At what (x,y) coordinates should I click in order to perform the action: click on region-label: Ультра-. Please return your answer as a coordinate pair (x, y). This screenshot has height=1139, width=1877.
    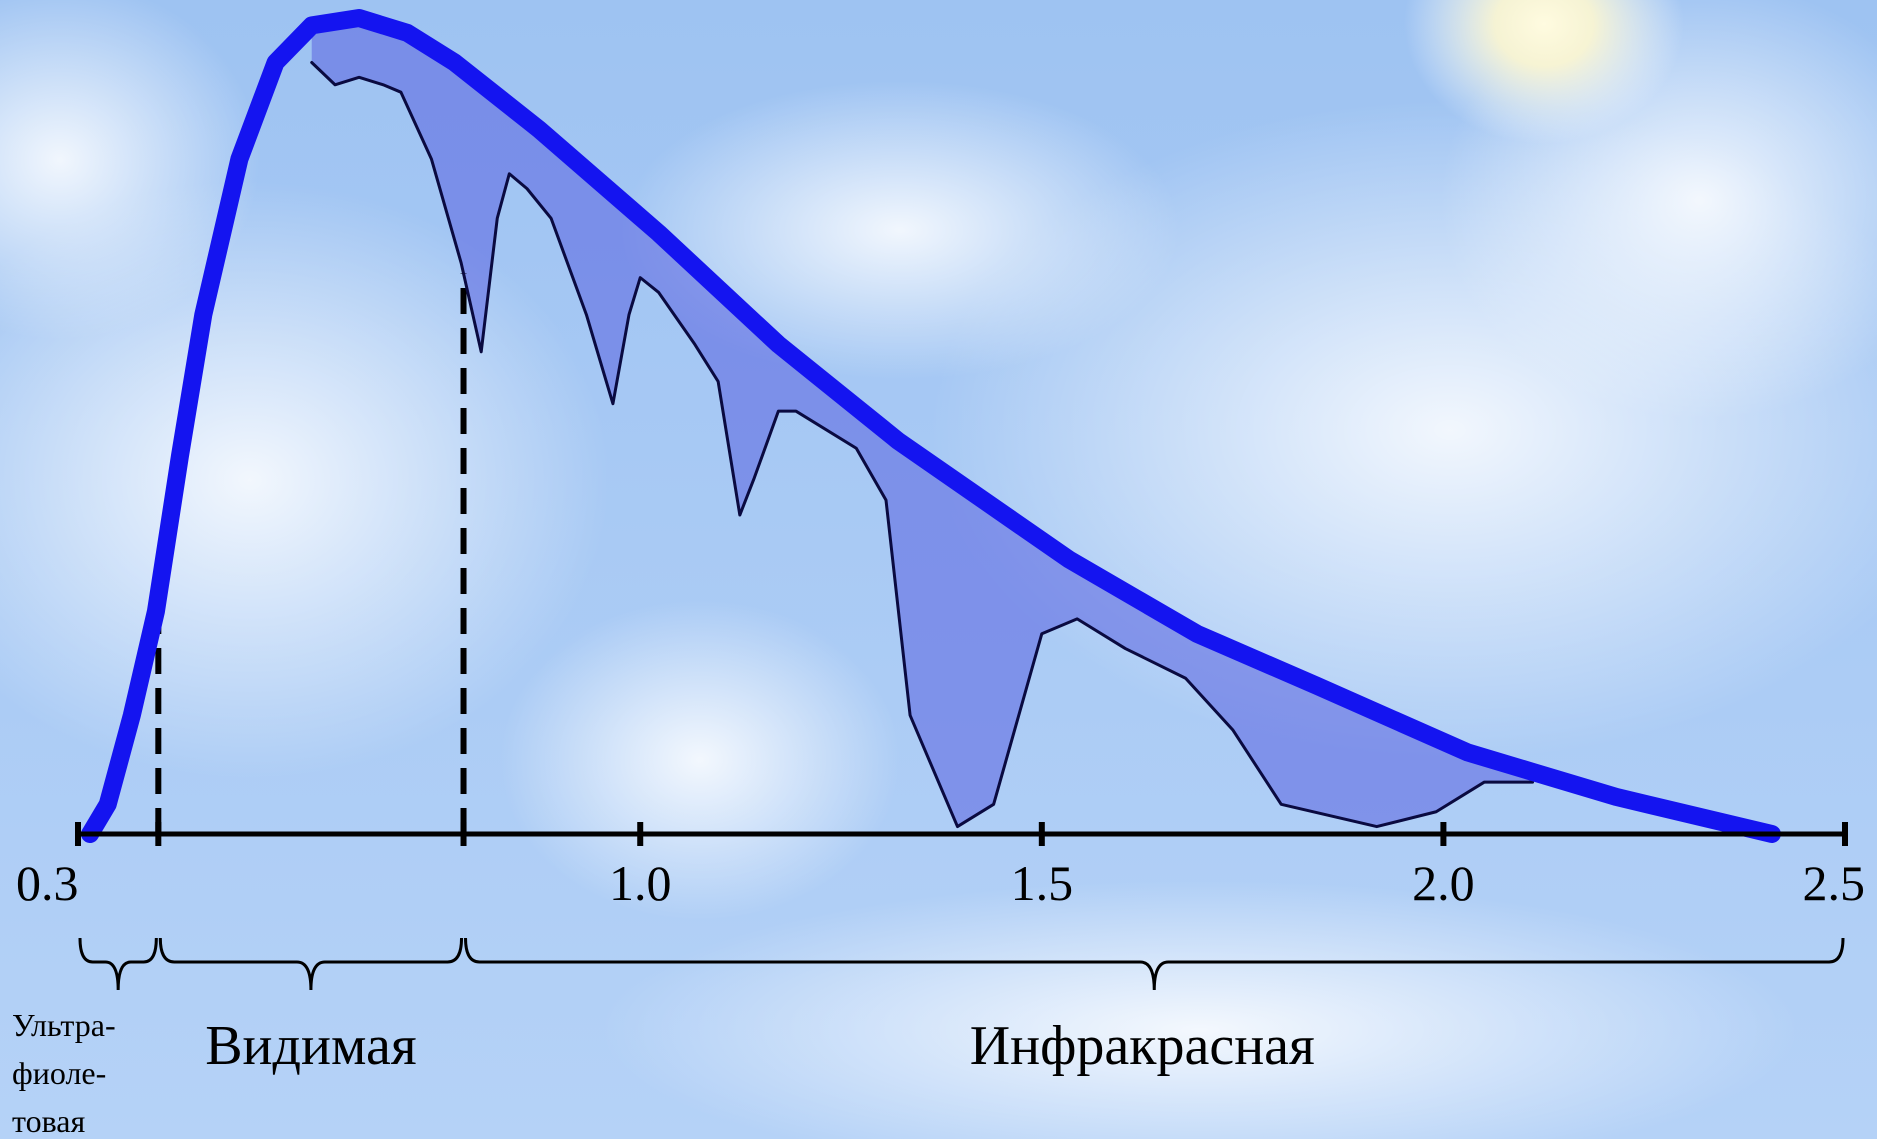
    Looking at the image, I should click on (64, 1025).